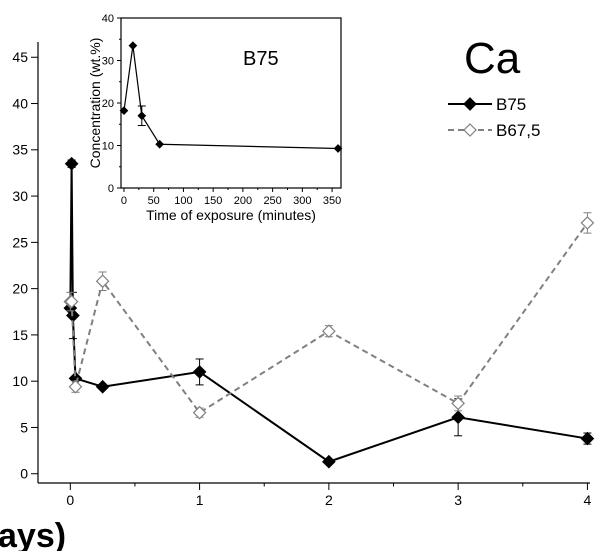 The width and height of the screenshot is (596, 551). Describe the element at coordinates (111, 189) in the screenshot. I see `inset-y-tick-label: 0` at that location.